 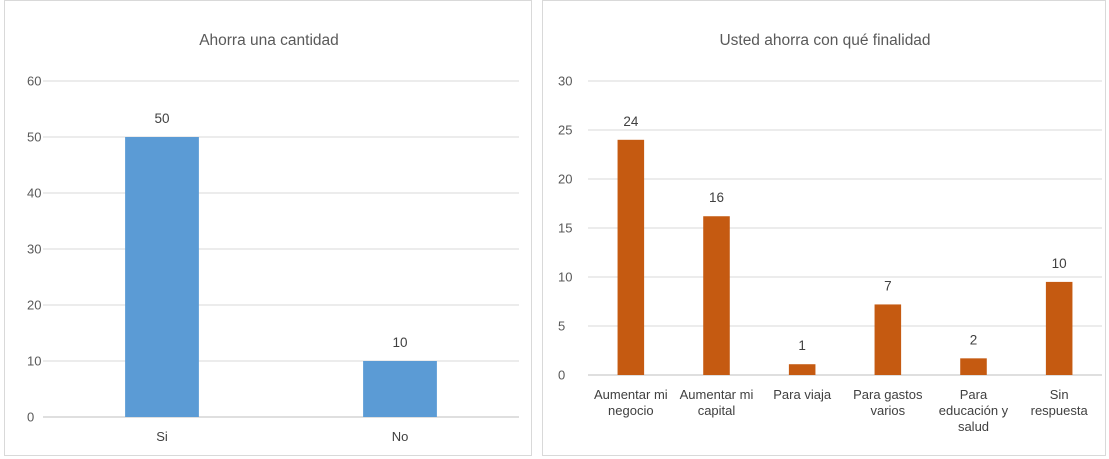 I want to click on x-category-label: negocio, so click(x=631, y=410).